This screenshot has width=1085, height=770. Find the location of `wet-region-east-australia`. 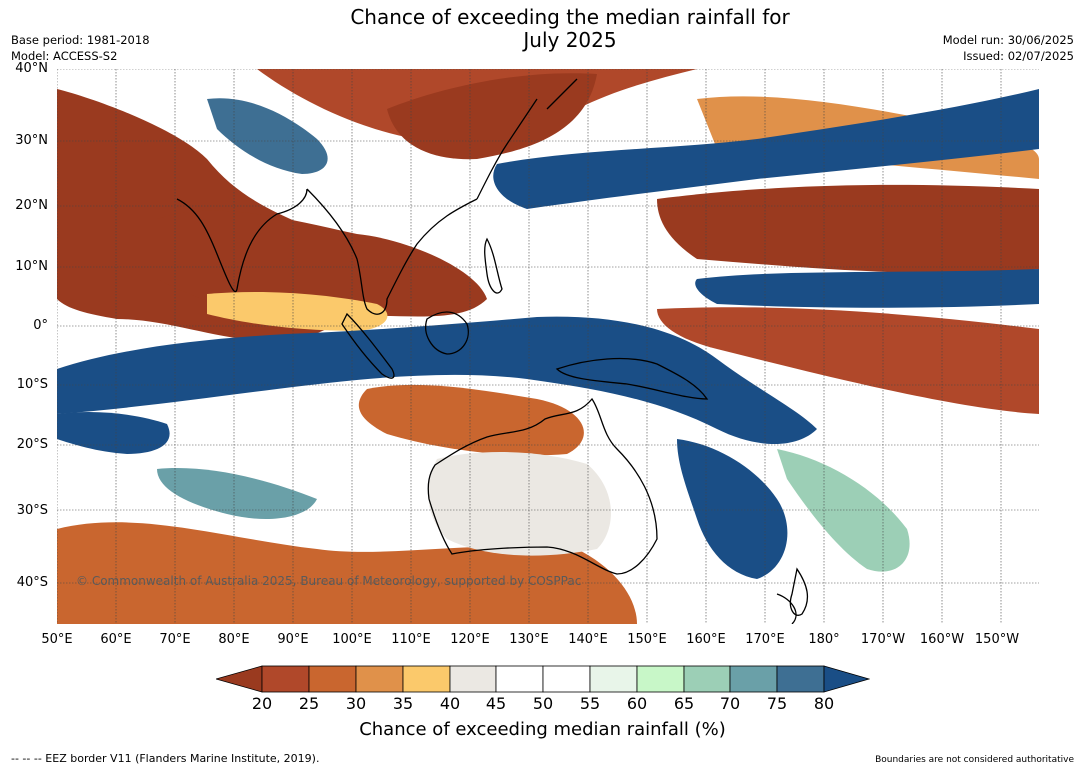

wet-region-east-australia is located at coordinates (732, 509).